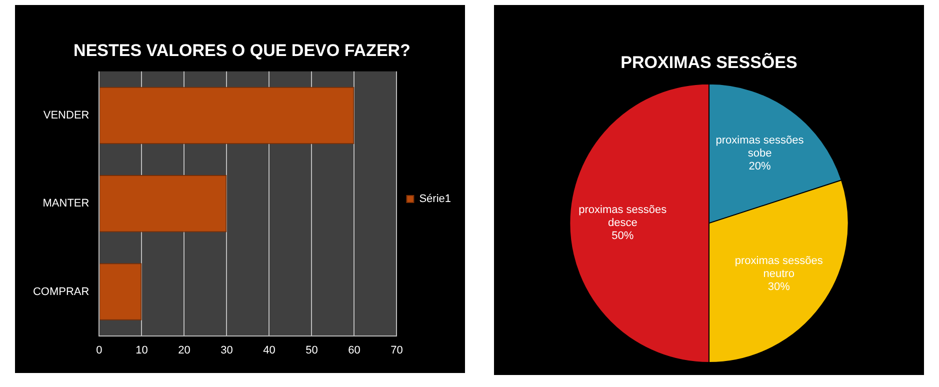 This screenshot has width=939, height=387. Describe the element at coordinates (779, 286) in the screenshot. I see `data-label: 30%` at that location.